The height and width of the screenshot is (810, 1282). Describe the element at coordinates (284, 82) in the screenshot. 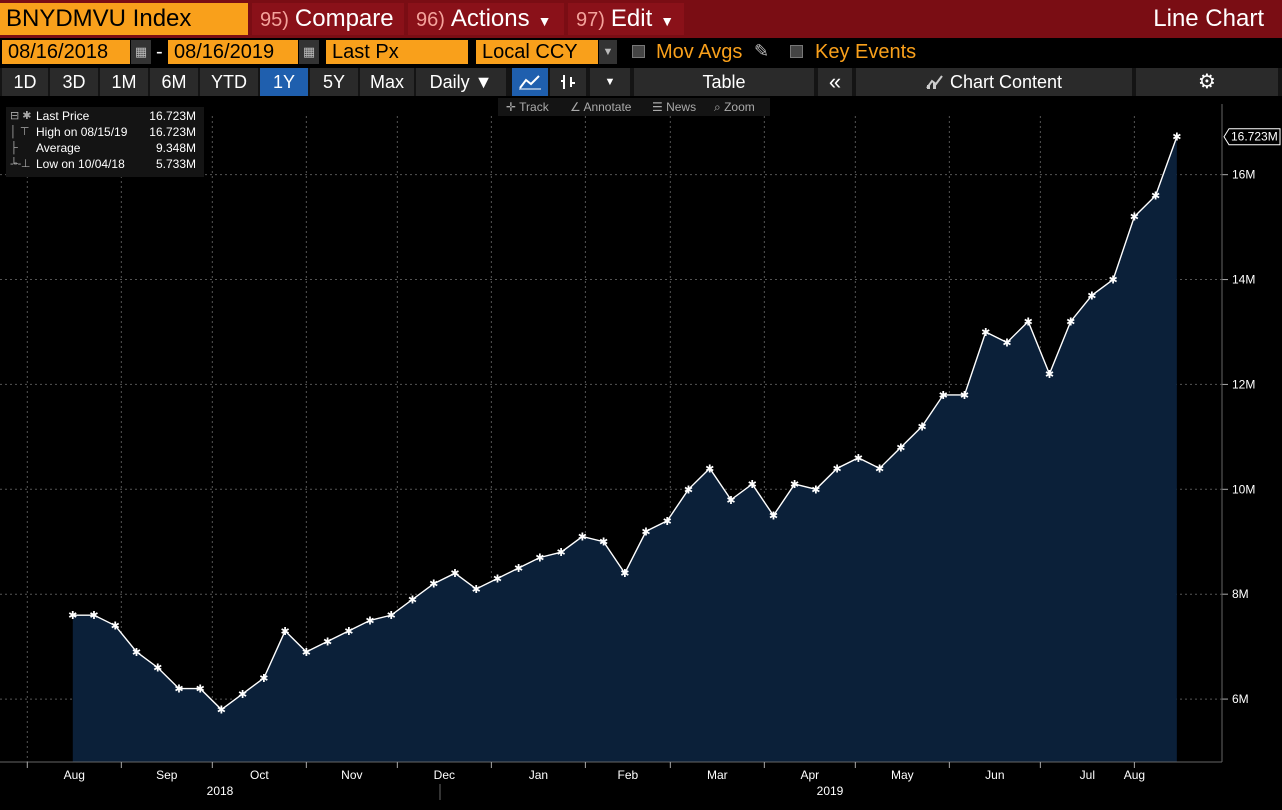

I see `period-1y: 1Y` at that location.